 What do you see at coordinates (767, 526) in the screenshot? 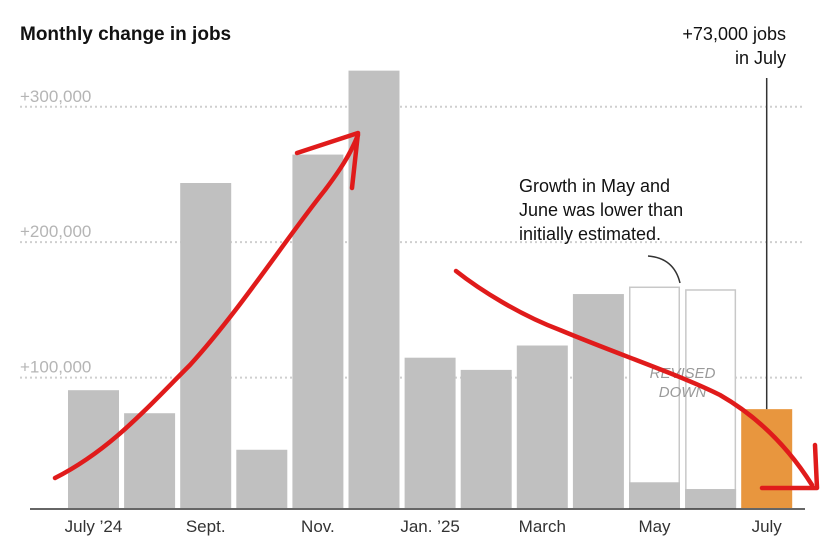
I see `x-tick-label: July` at bounding box center [767, 526].